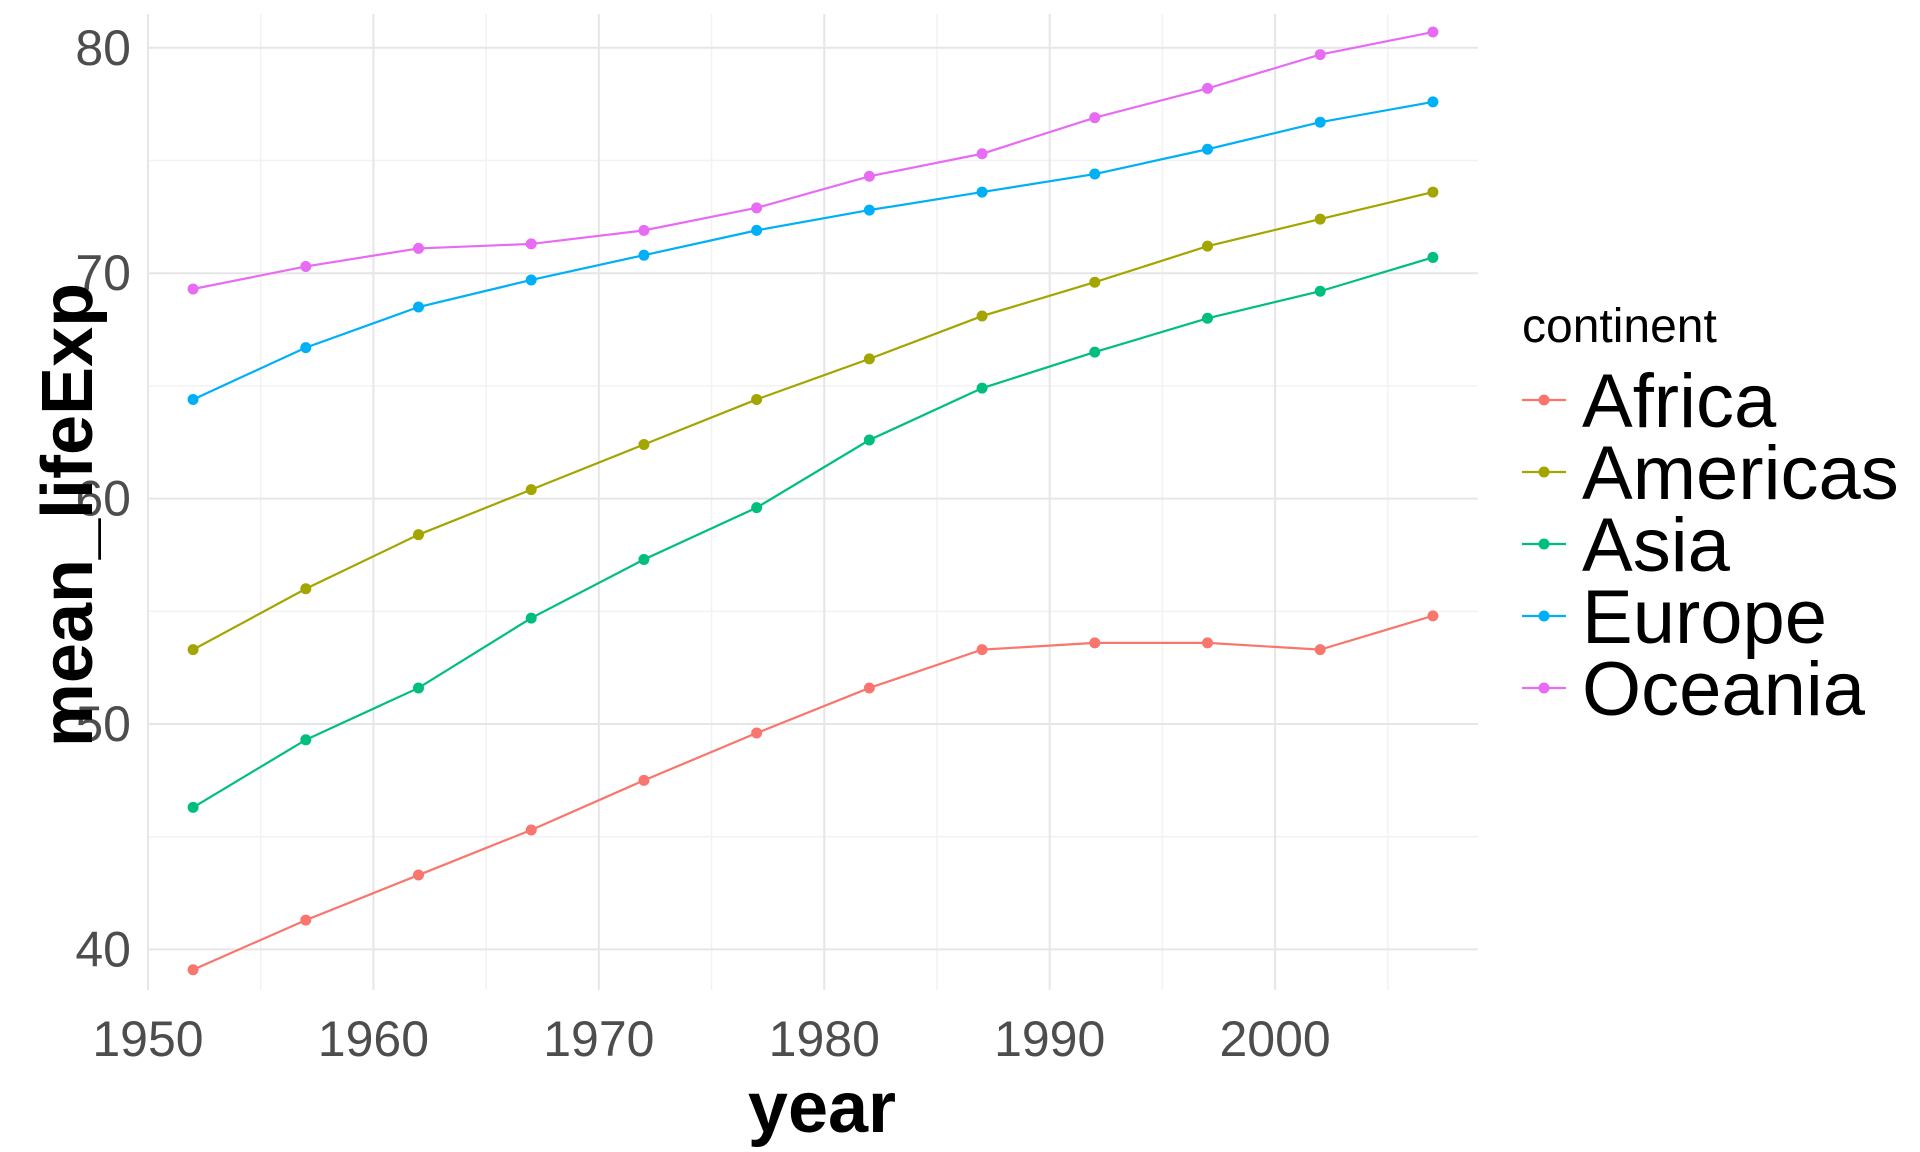 This screenshot has width=1920, height=1152. Describe the element at coordinates (1724, 689) in the screenshot. I see `legend-label: Oceania` at that location.